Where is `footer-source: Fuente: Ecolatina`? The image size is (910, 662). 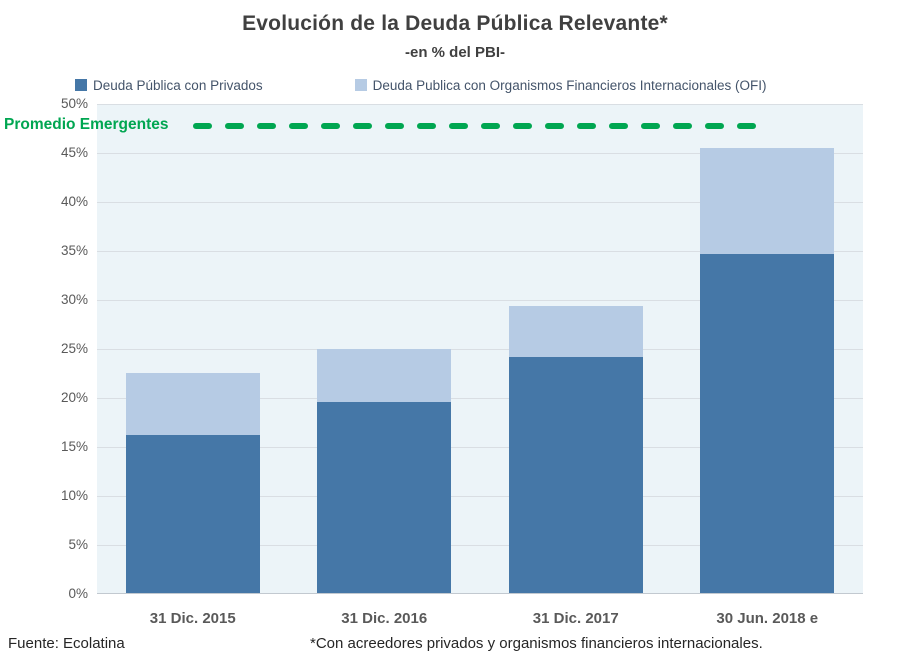
footer-source: Fuente: Ecolatina is located at coordinates (66, 643).